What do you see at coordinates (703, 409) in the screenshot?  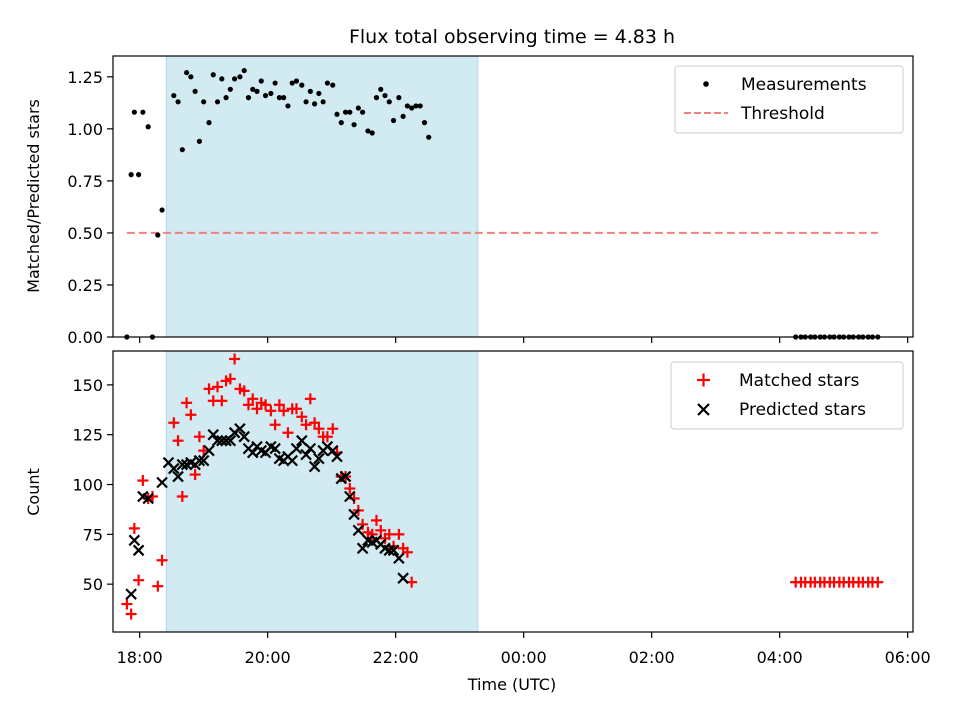 I see `legend-predicted-marker` at bounding box center [703, 409].